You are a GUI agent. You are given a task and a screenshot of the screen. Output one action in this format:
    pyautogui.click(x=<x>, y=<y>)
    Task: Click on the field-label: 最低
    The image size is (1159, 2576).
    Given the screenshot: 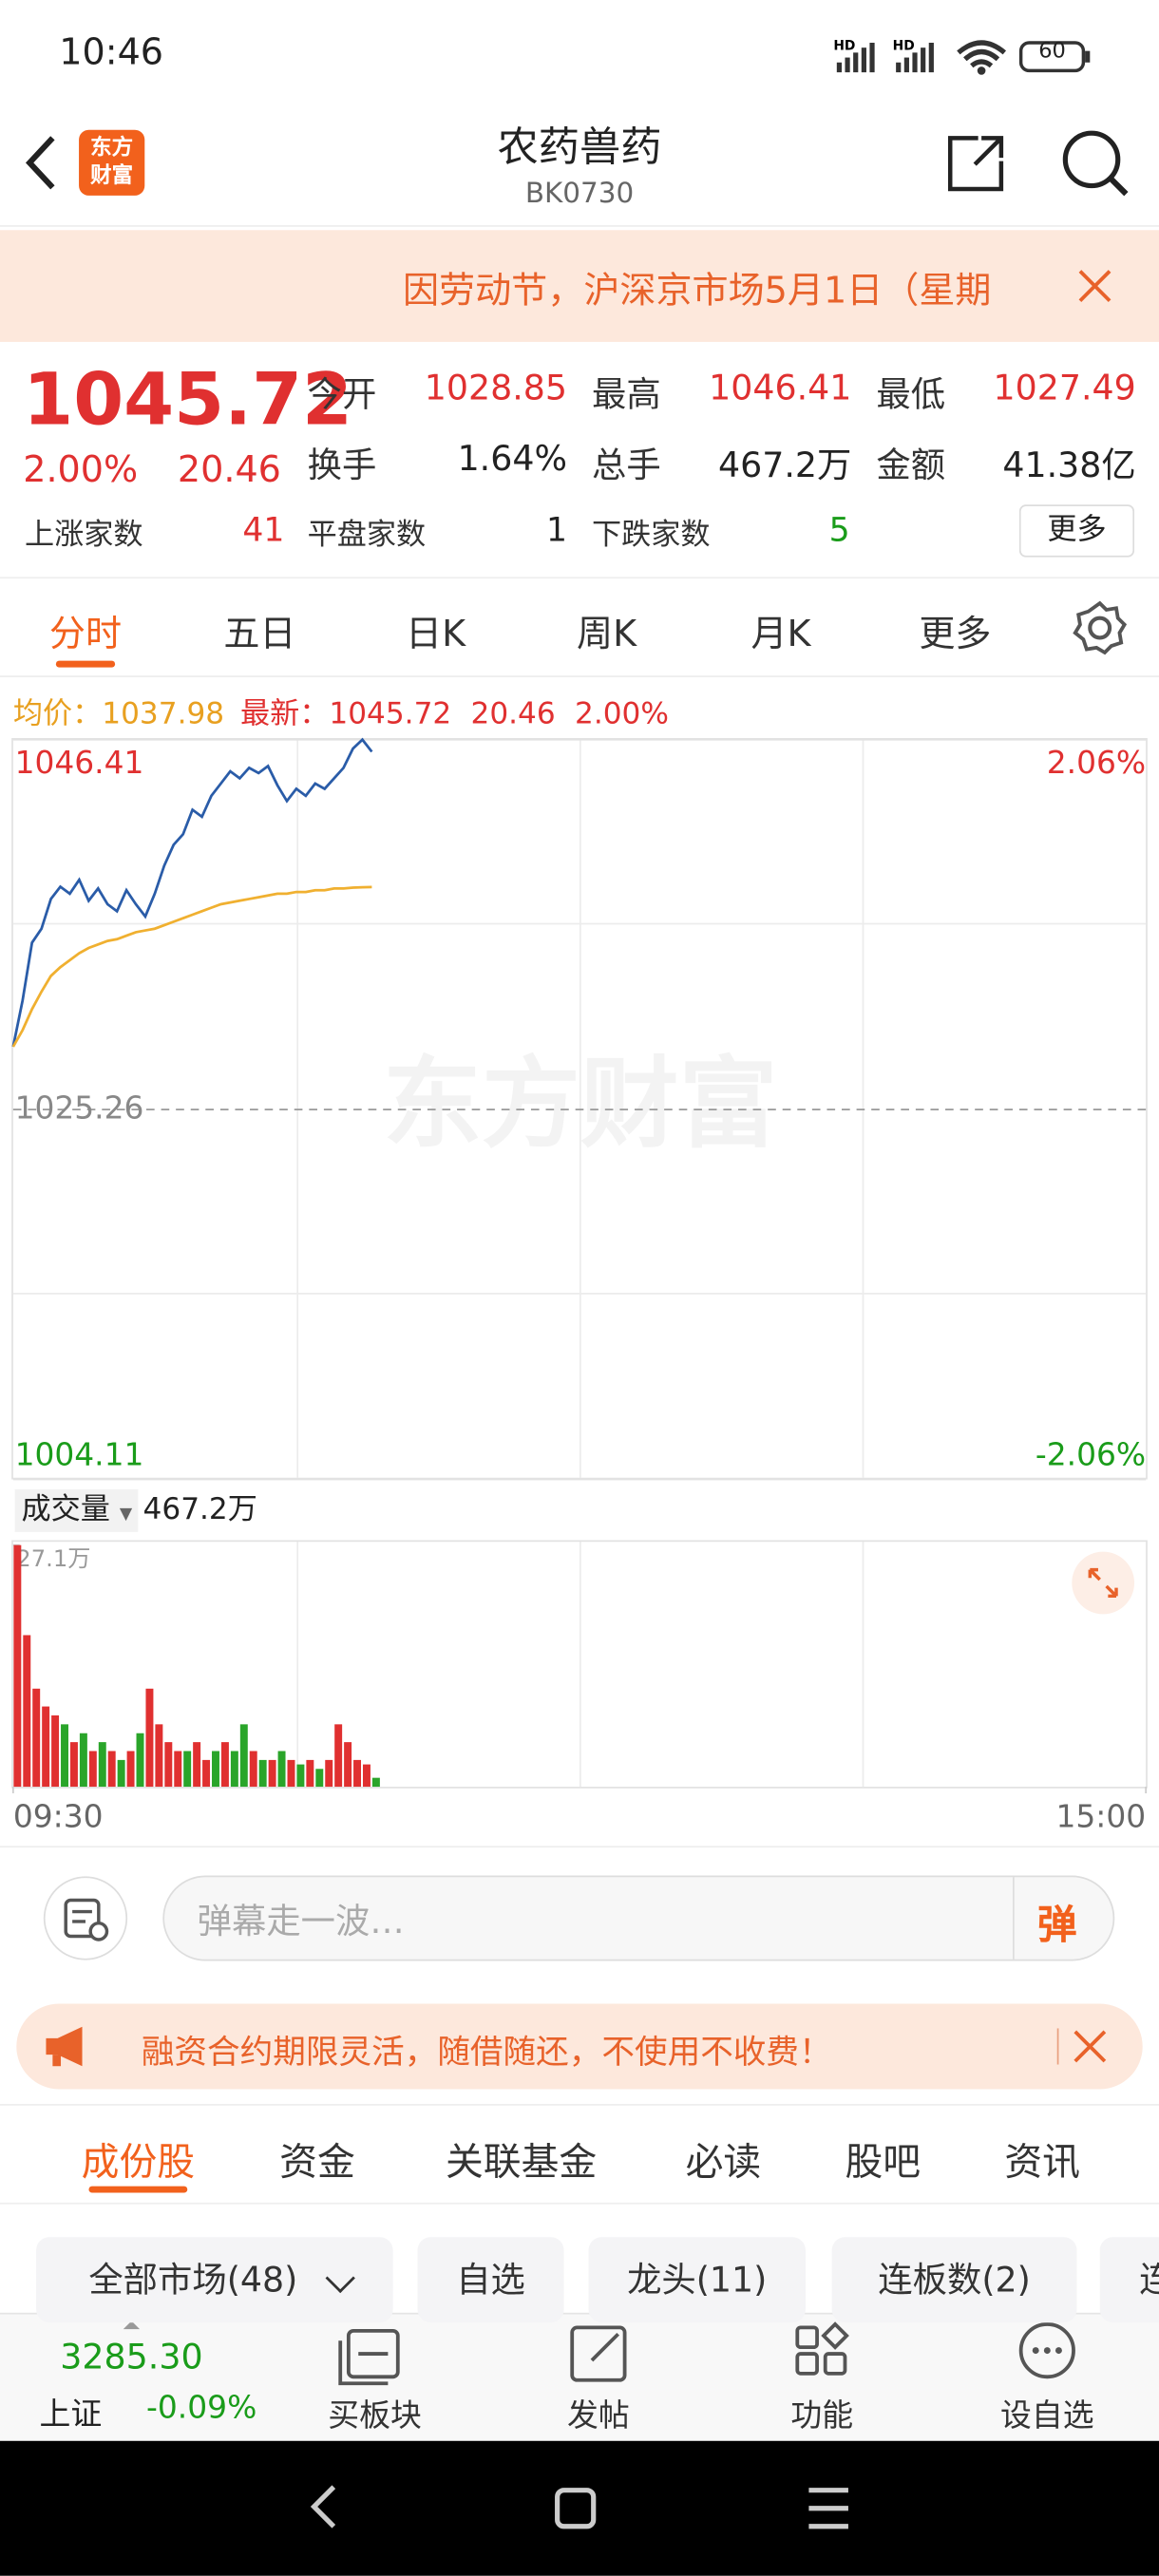 What is the action you would take?
    pyautogui.click(x=911, y=394)
    